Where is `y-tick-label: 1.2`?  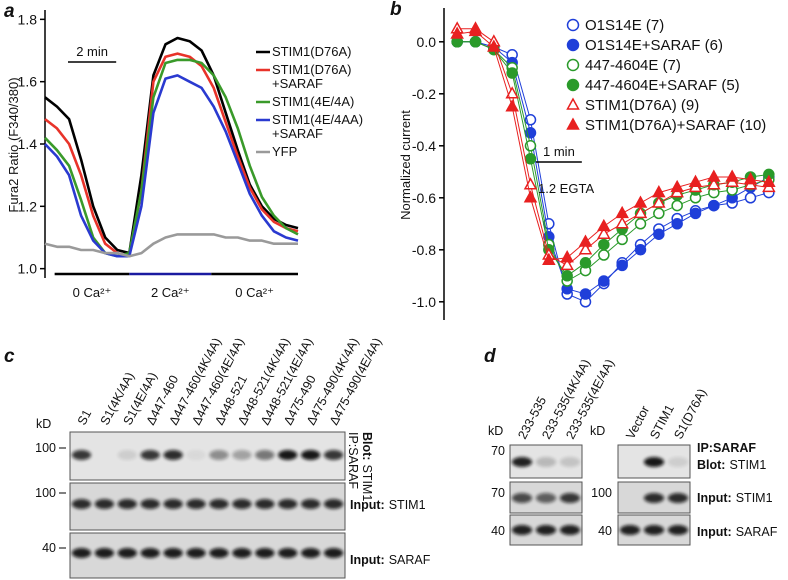
y-tick-label: 1.2 is located at coordinates (28, 206).